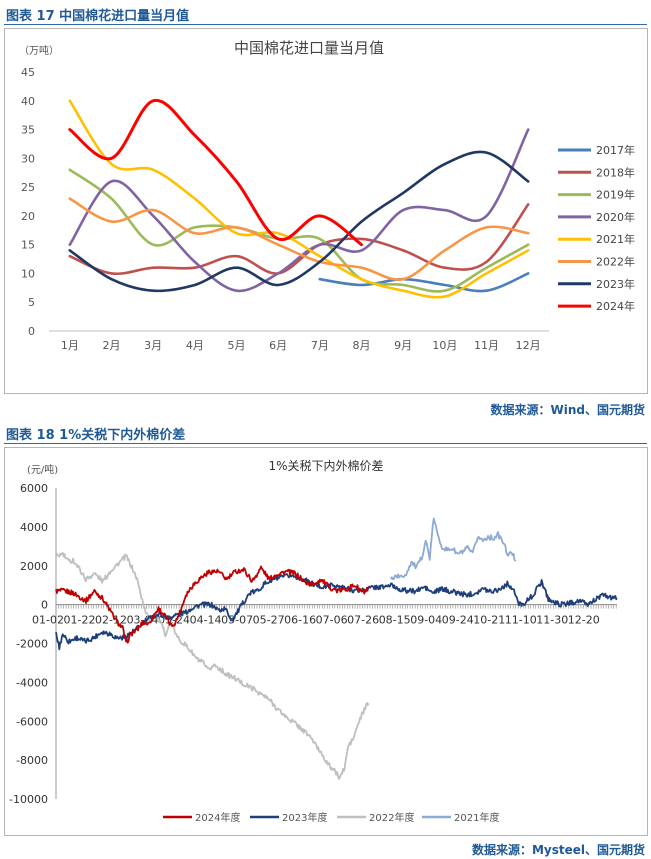 Image resolution: width=651 pixels, height=859 pixels. I want to click on chart2-legend-label: 2023年度, so click(304, 817).